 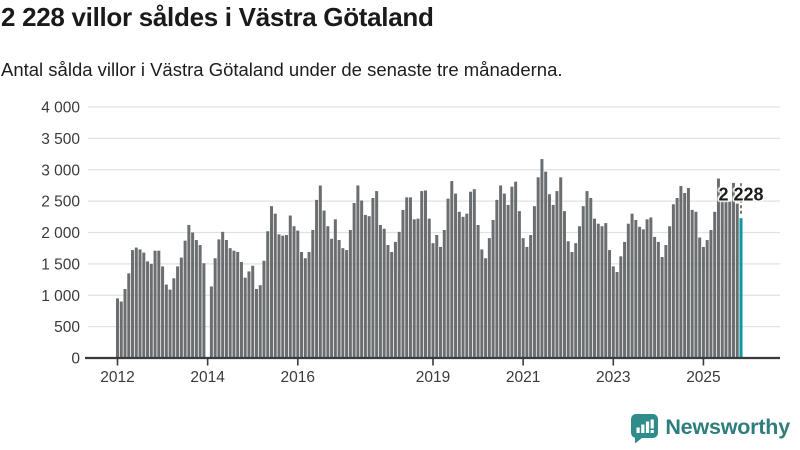 What do you see at coordinates (60, 139) in the screenshot?
I see `y-tick-label: 3 500` at bounding box center [60, 139].